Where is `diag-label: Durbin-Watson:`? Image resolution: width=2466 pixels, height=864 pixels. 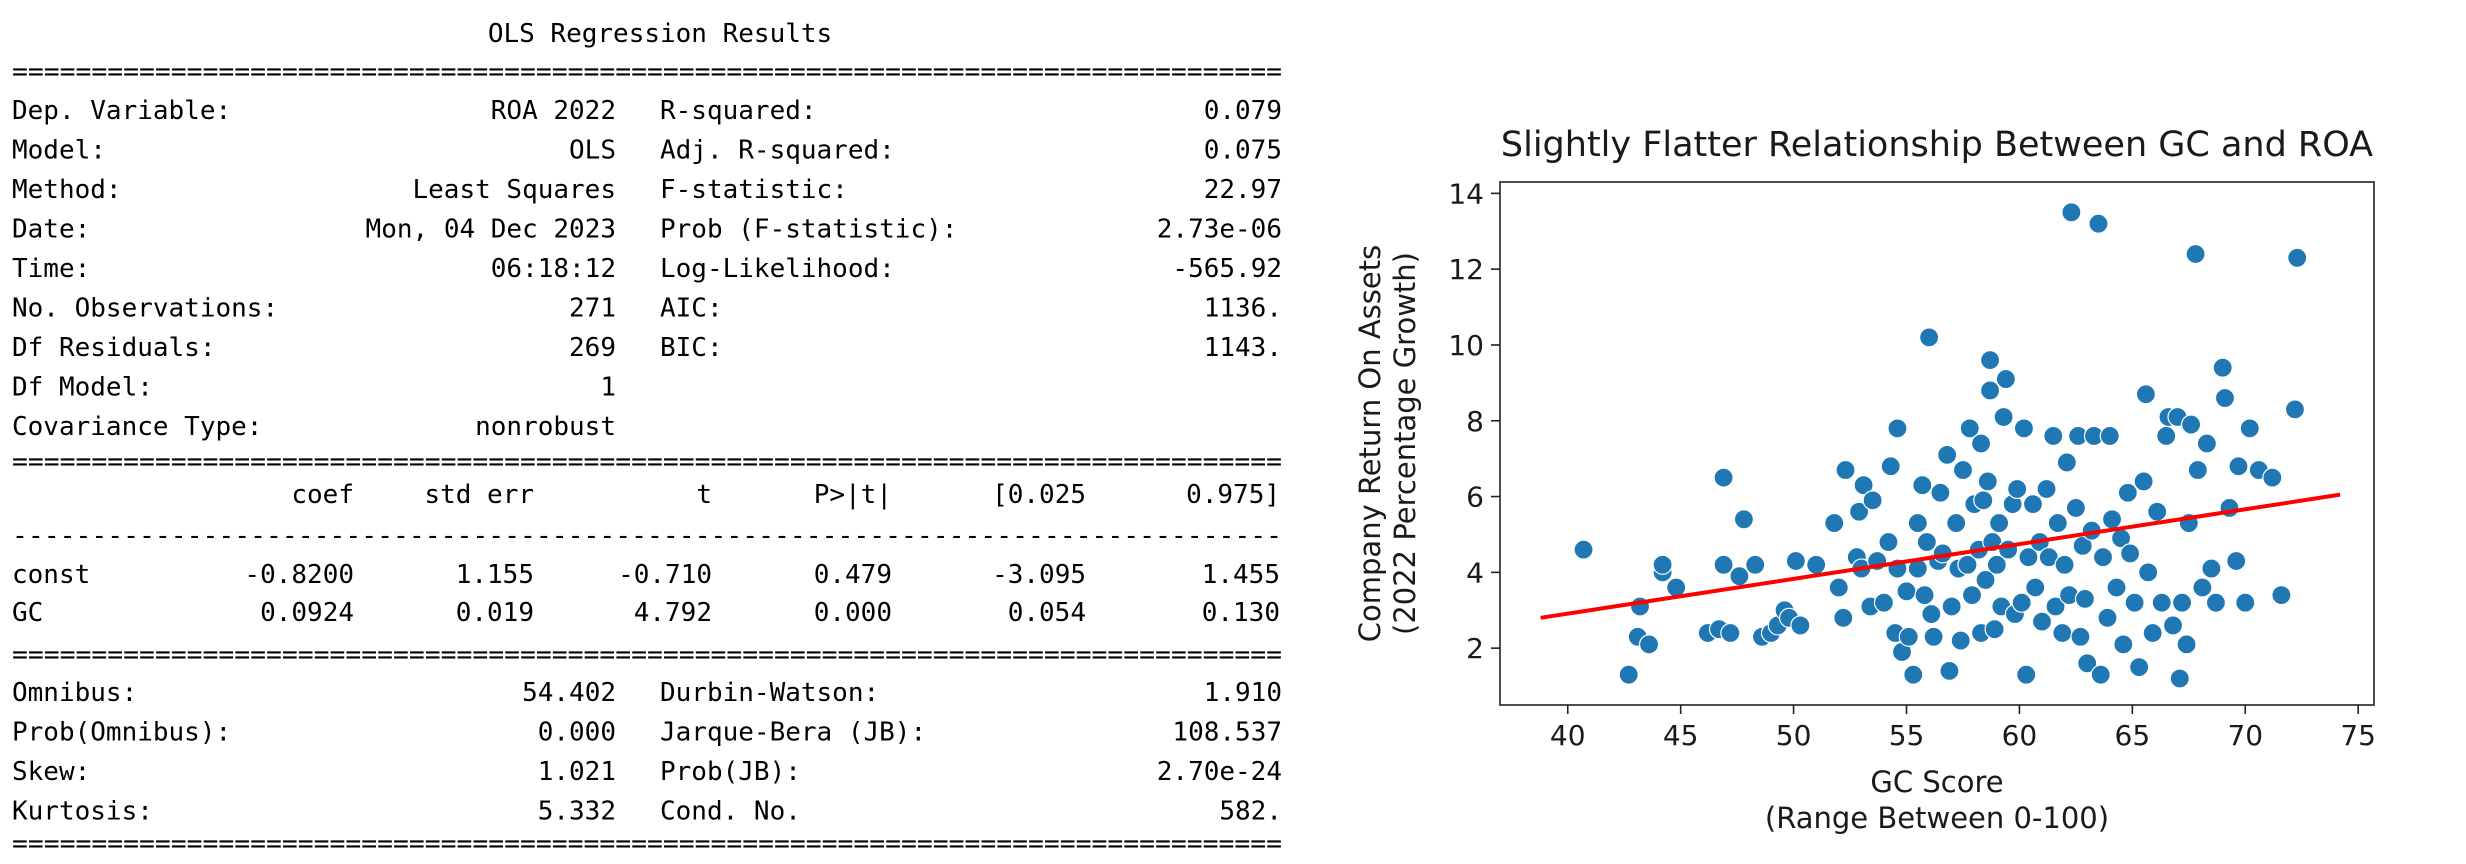
diag-label: Durbin-Watson: is located at coordinates (769, 693).